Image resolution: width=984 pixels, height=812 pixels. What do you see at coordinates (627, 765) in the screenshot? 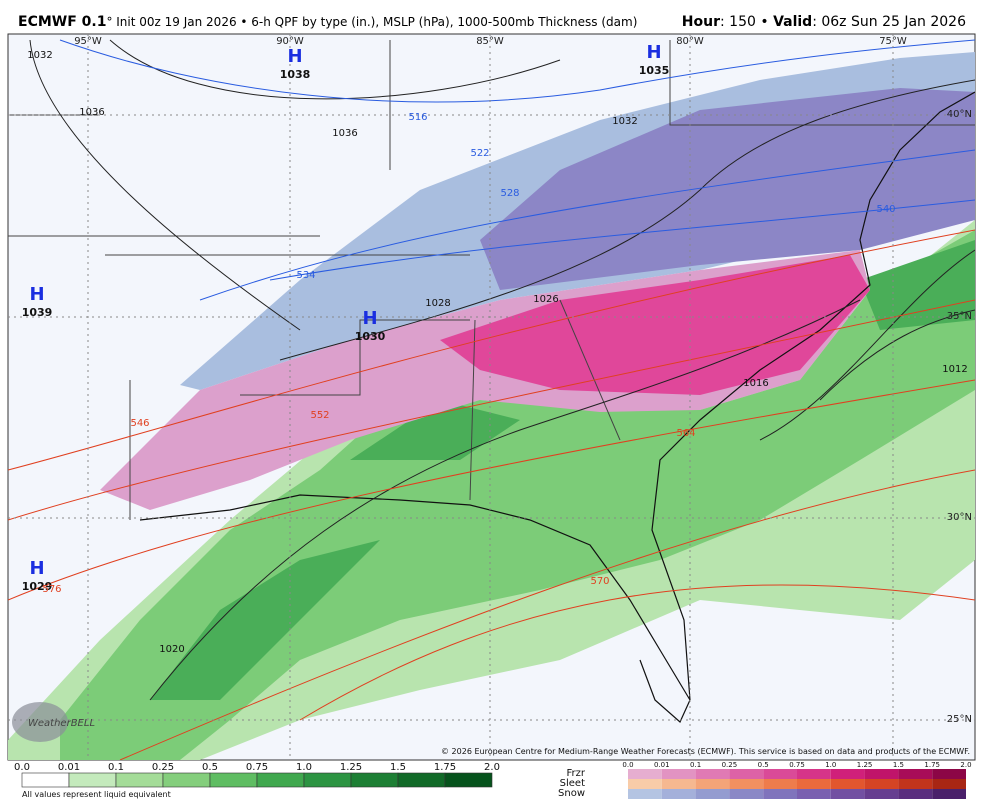
I see `mixed-tick: 0.0` at bounding box center [627, 765].